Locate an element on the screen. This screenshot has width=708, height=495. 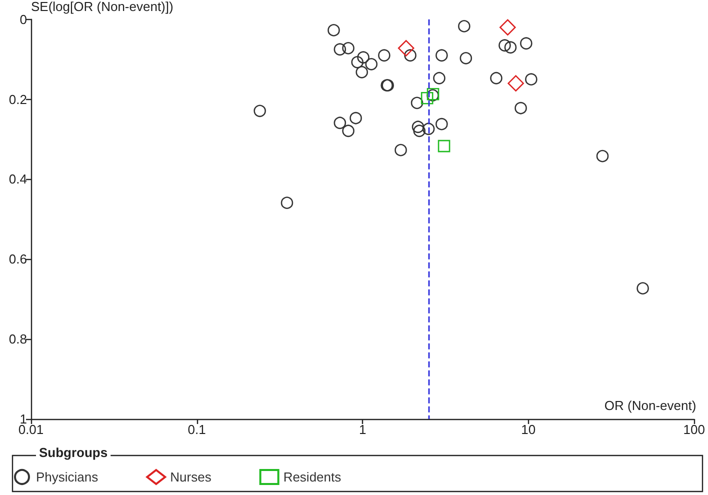
y-tick-label: 0.4 is located at coordinates (17, 179).